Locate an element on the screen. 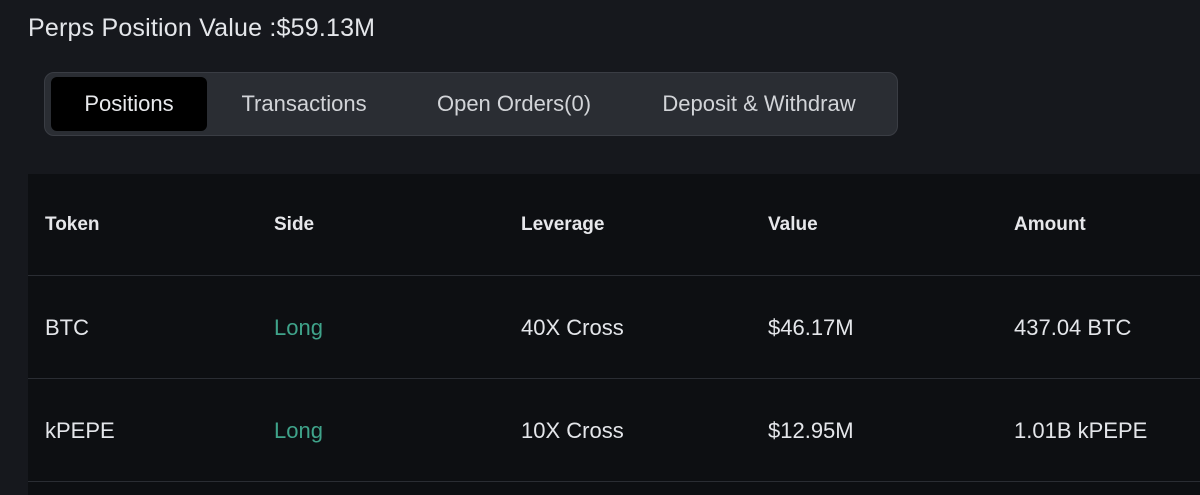 This screenshot has width=1200, height=495. tab-deposit-withdraw: Deposit & Withdraw is located at coordinates (759, 103).